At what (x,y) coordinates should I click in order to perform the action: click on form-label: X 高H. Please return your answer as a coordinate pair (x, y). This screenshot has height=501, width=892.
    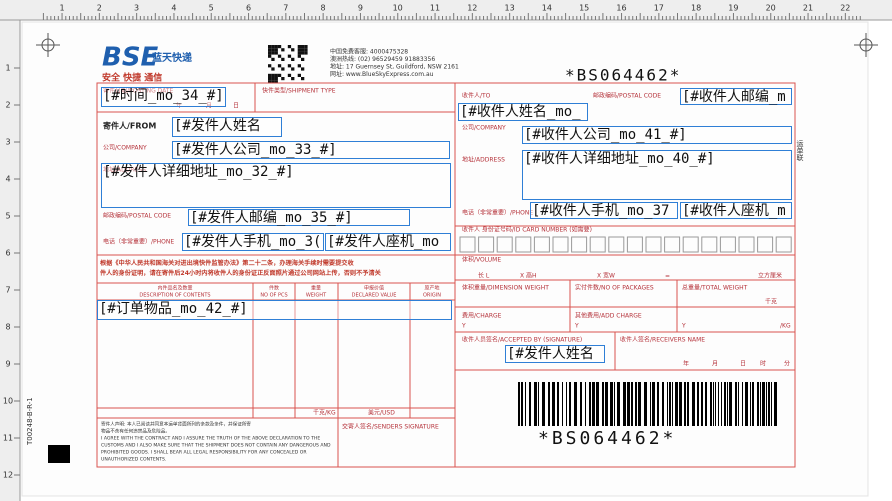
    Looking at the image, I should click on (528, 276).